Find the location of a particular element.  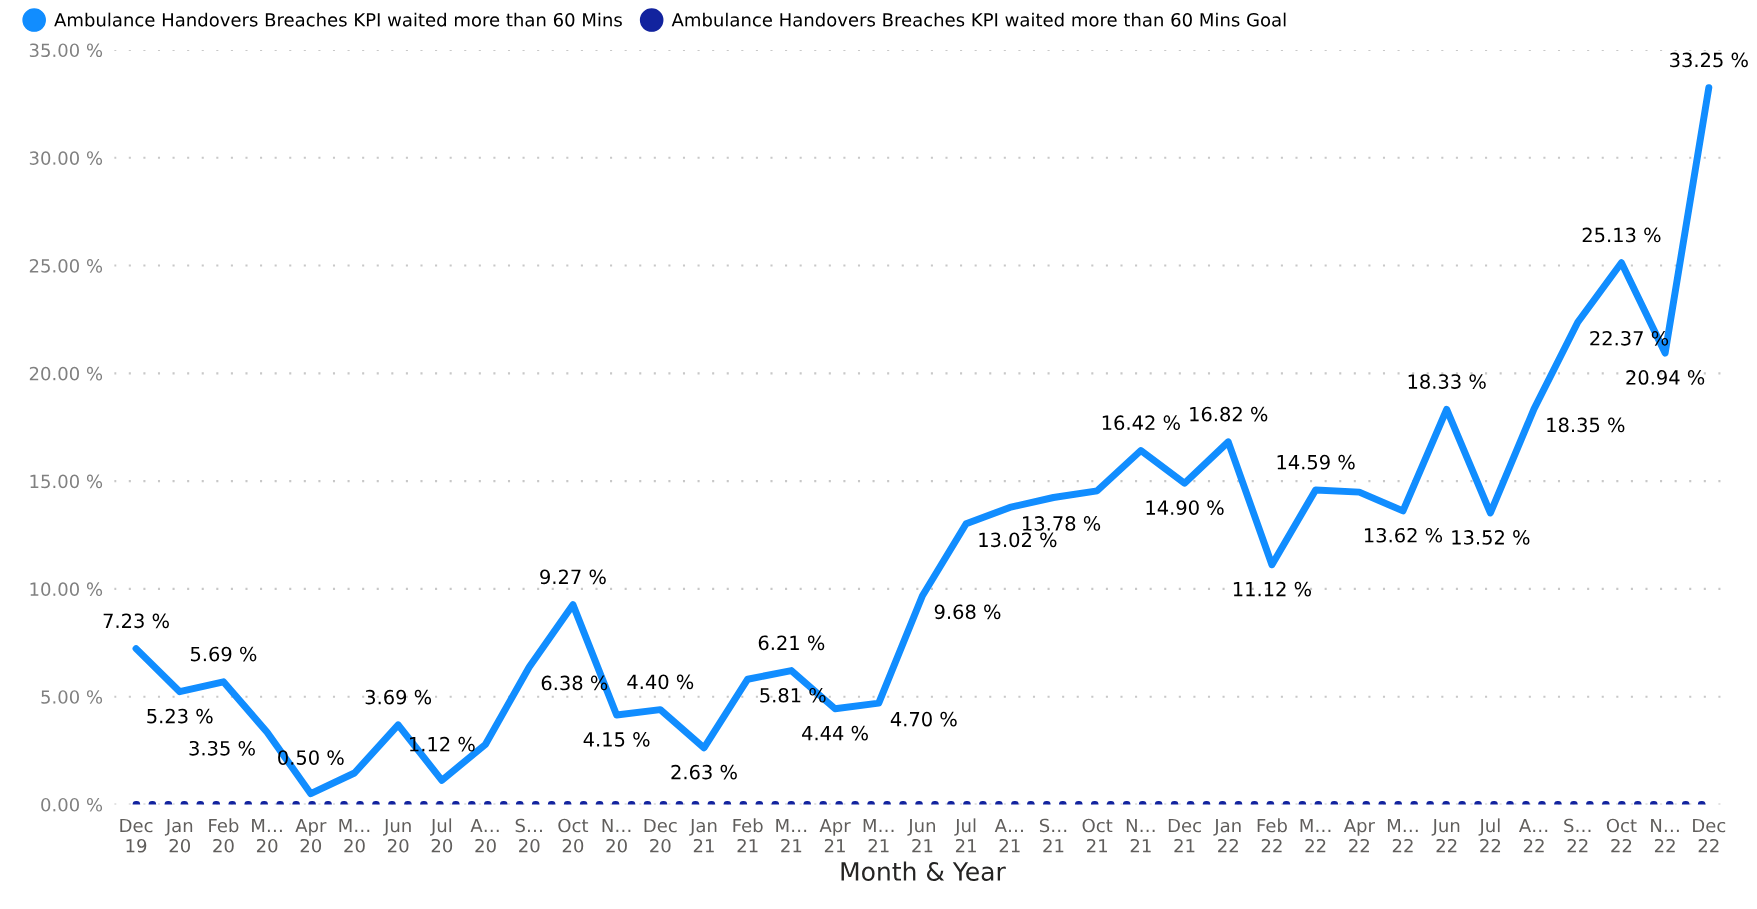

data-label: 7.23 % is located at coordinates (136, 621).